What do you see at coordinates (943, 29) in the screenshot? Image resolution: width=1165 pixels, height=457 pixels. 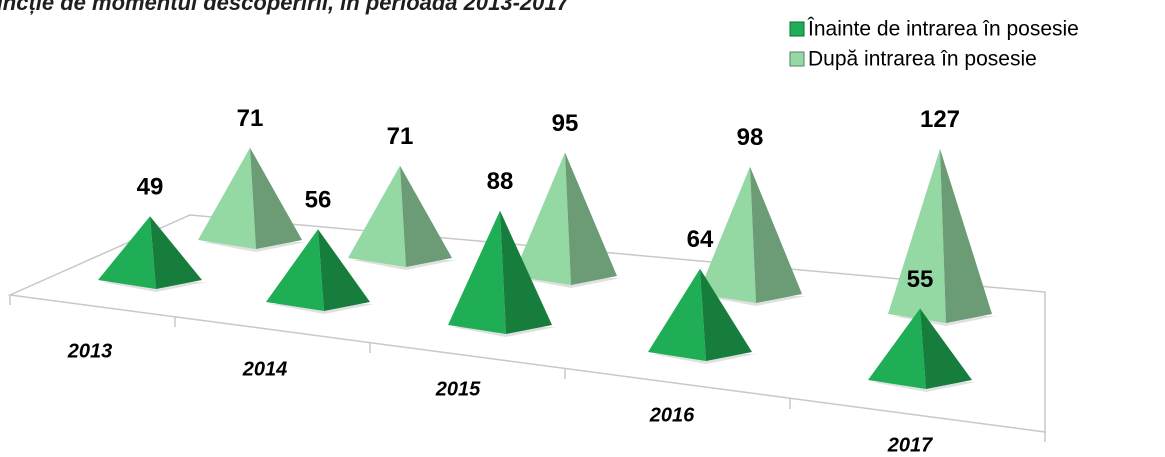 I see `legend-label: Înainte de intrarea în posesie` at bounding box center [943, 29].